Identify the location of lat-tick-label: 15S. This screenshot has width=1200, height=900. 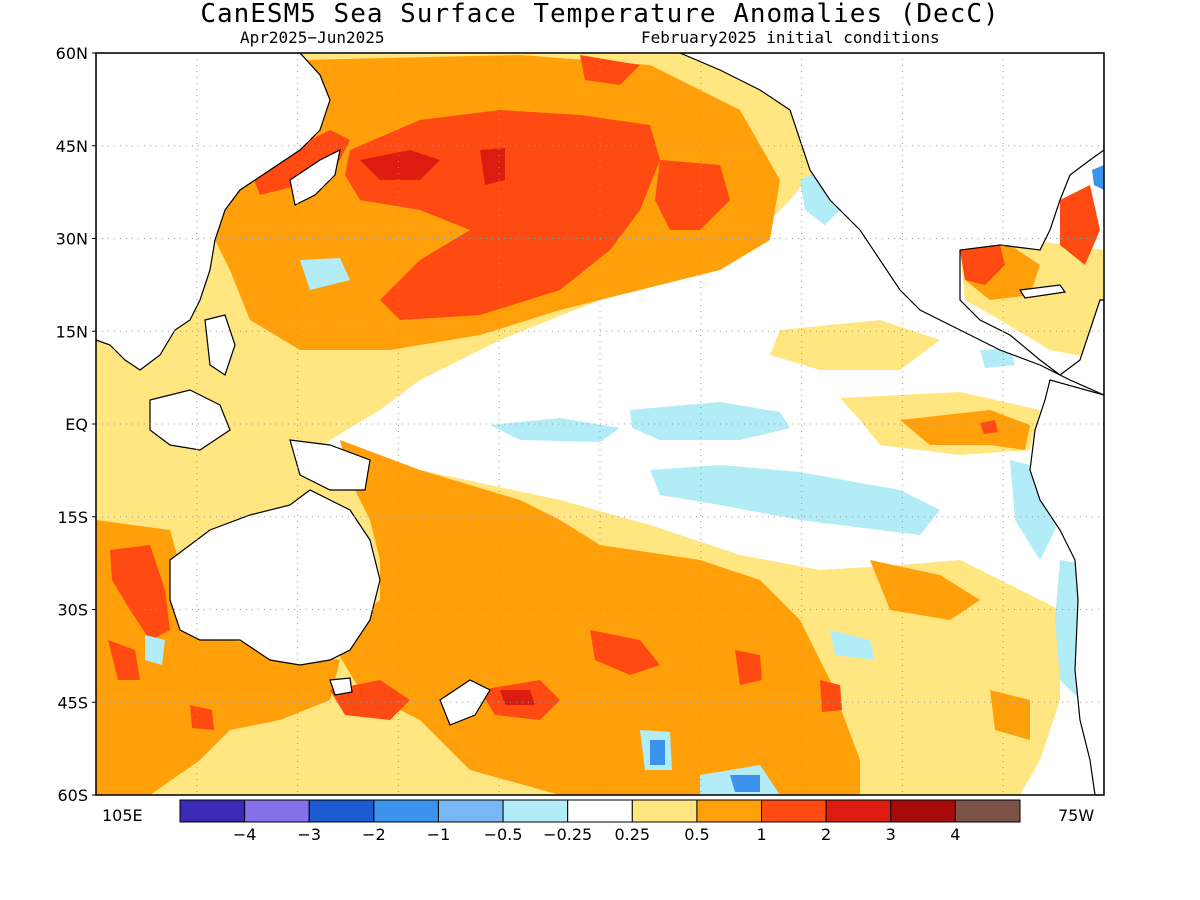
(72, 517).